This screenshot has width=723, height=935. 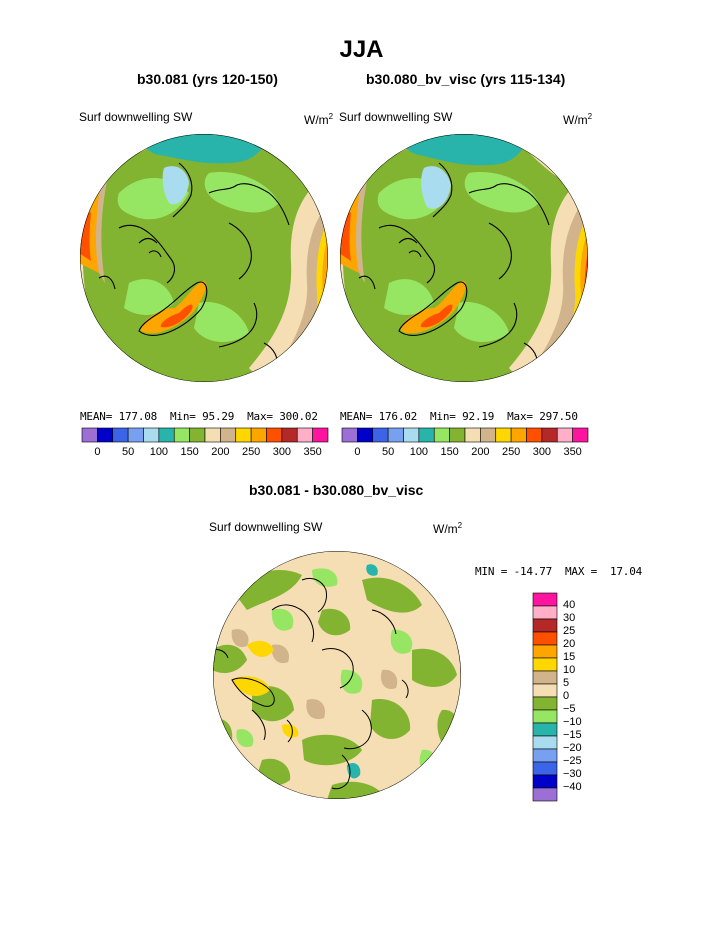 I want to click on page-title: JJA, so click(x=361, y=49).